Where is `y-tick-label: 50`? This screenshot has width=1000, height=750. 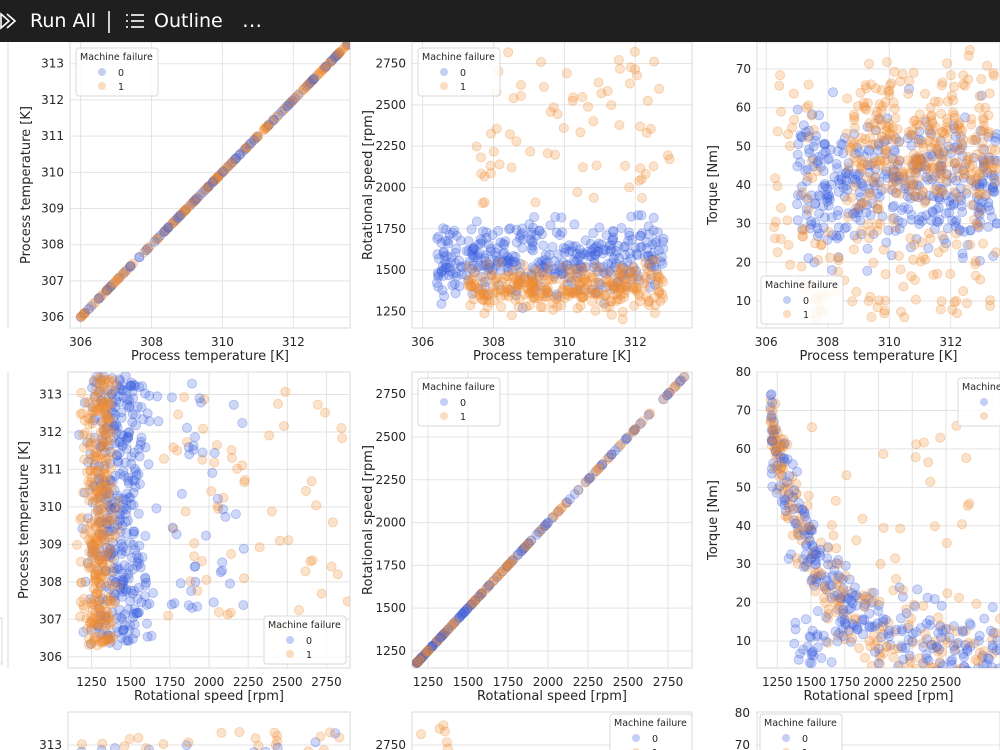 y-tick-label: 50 is located at coordinates (743, 146).